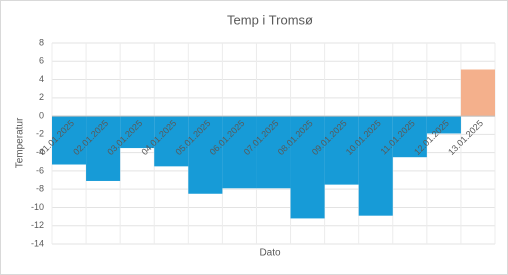 The image size is (508, 275). What do you see at coordinates (40, 152) in the screenshot?
I see `y-tick-label: -4` at bounding box center [40, 152].